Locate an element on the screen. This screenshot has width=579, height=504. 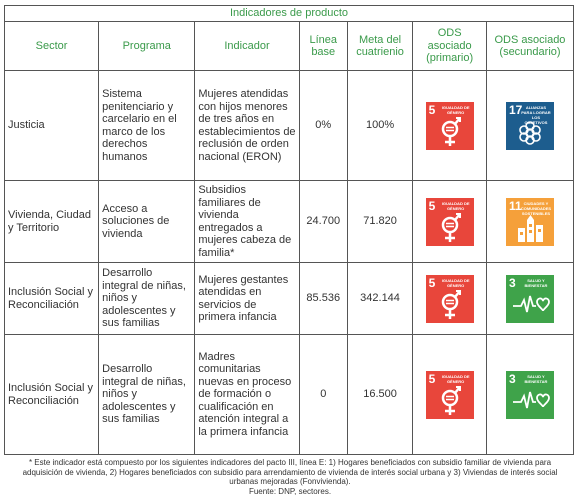
linea-base-cell: 0% is located at coordinates (323, 125).